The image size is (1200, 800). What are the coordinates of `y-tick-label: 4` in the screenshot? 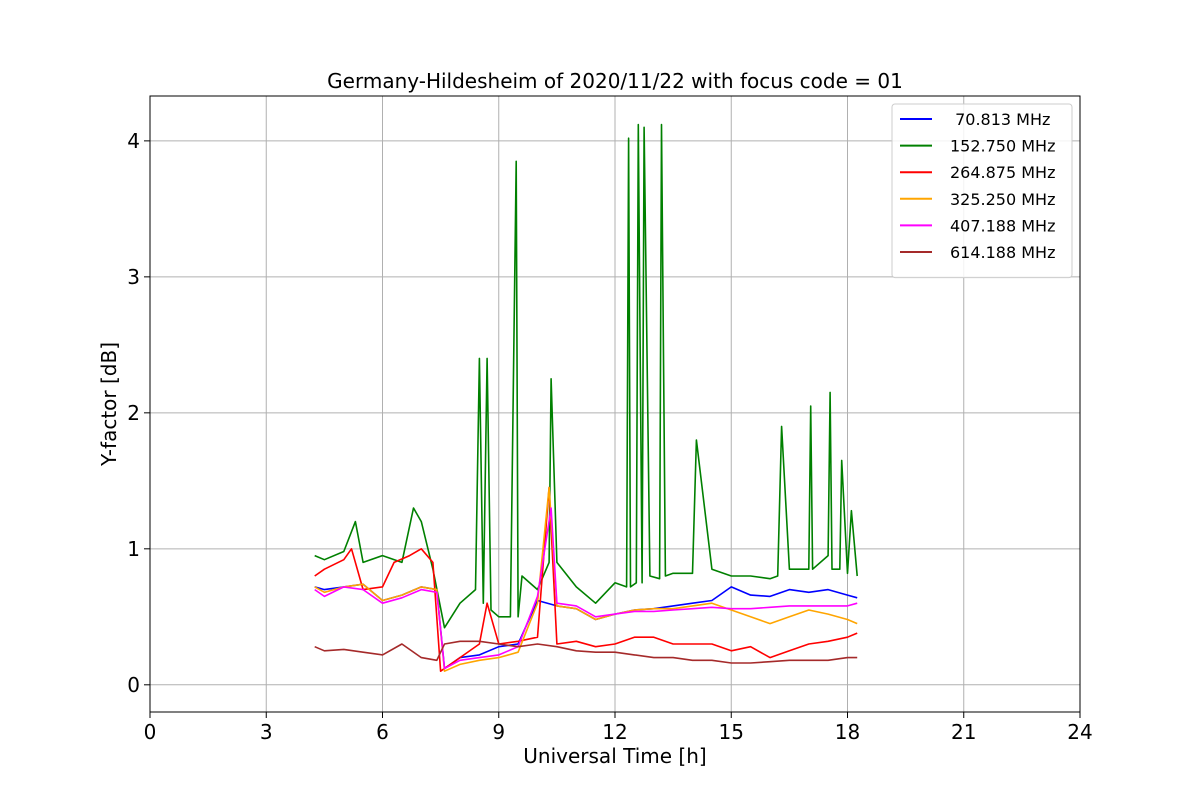 It's located at (133, 141).